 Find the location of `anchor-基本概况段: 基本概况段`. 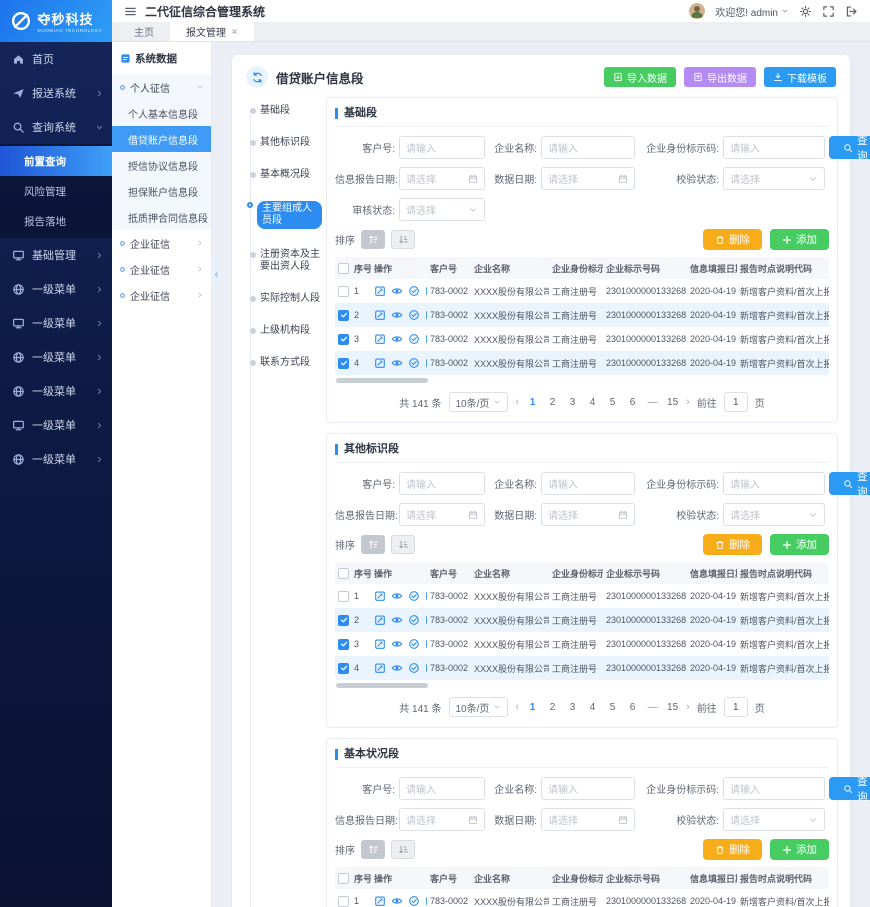

anchor-基本概况段: 基本概况段 is located at coordinates (284, 175).